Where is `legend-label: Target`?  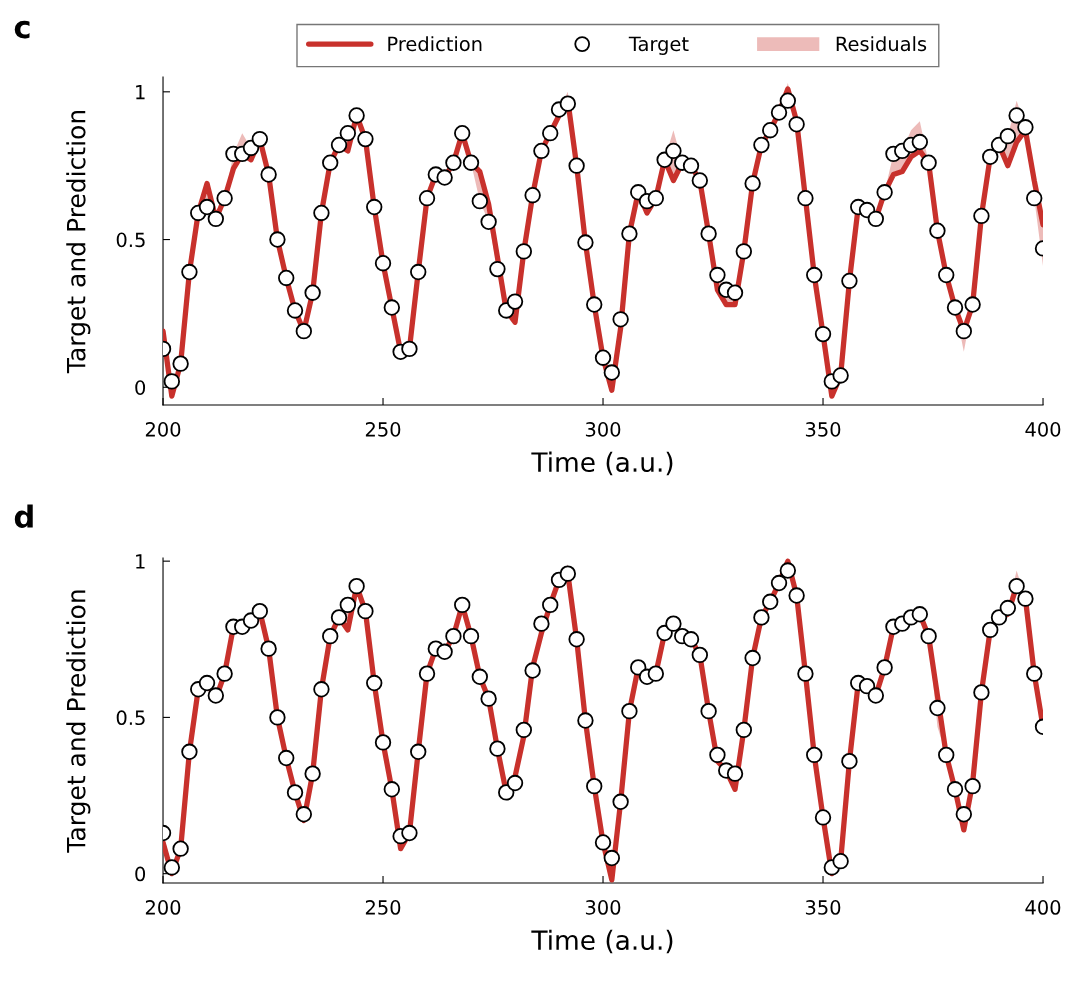 legend-label: Target is located at coordinates (658, 45).